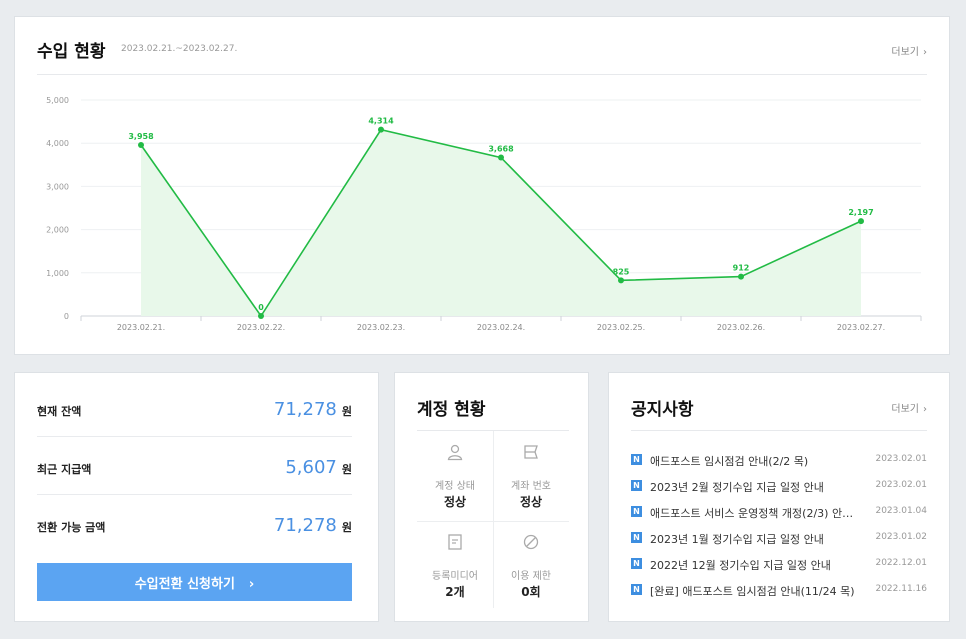  I want to click on notice-text: [완료] 애드포스트 임시점검 안내(11/24 목), so click(752, 591).